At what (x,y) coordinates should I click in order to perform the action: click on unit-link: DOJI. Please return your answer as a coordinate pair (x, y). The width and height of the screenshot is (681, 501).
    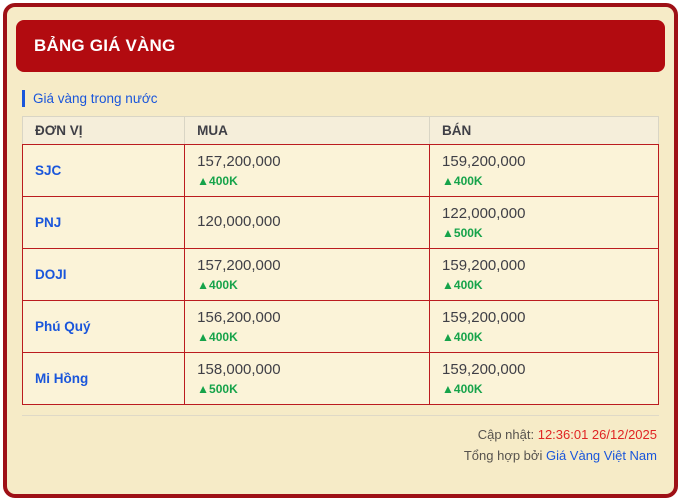
    Looking at the image, I should click on (51, 274).